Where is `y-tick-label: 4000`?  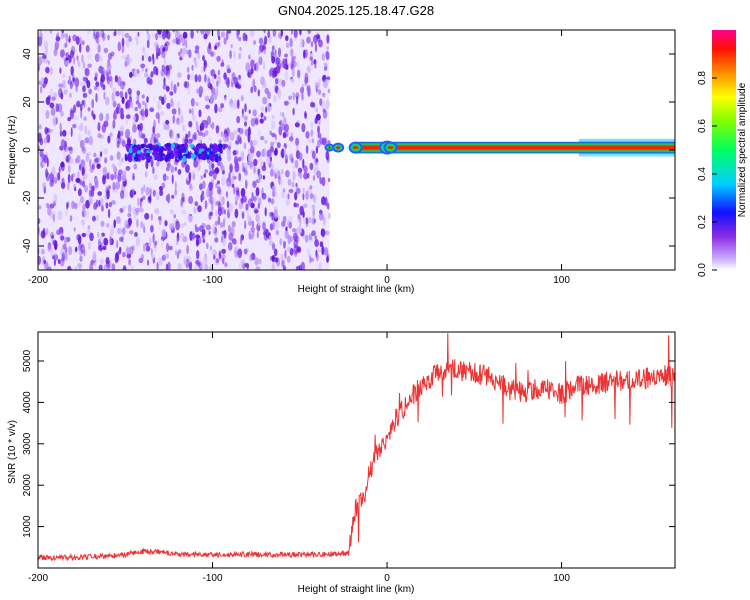
y-tick-label: 4000 is located at coordinates (27, 402).